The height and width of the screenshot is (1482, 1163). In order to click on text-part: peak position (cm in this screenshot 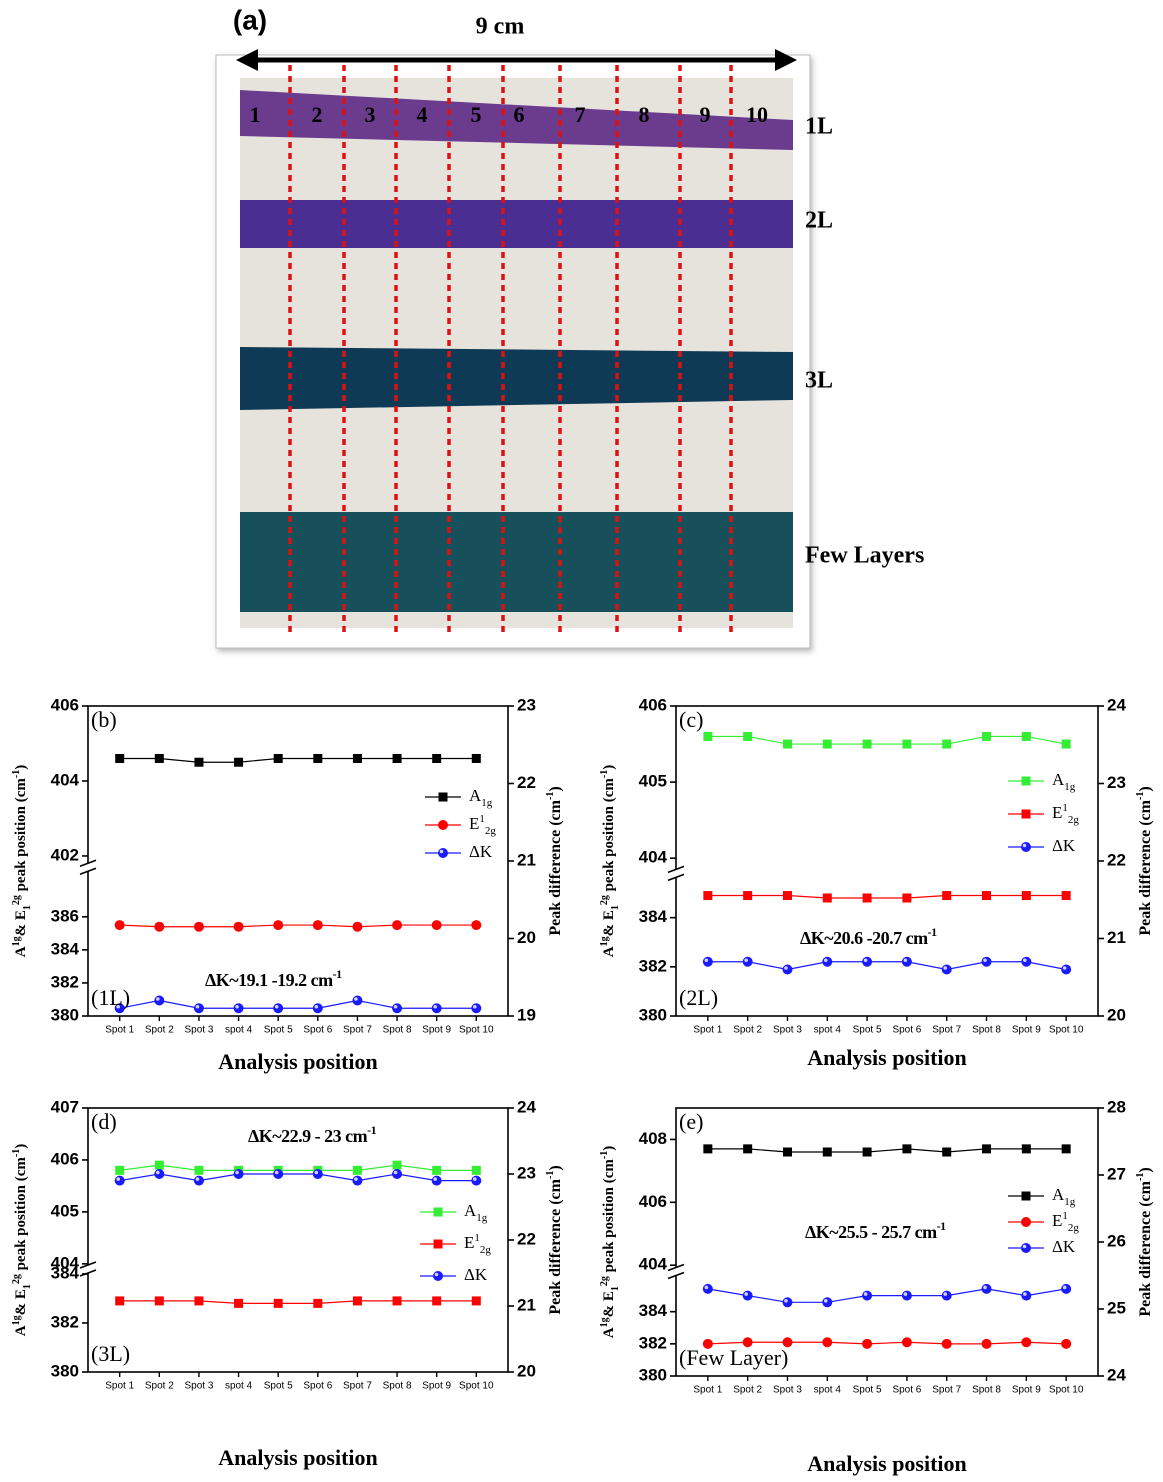, I will do `click(21, 1216)`.